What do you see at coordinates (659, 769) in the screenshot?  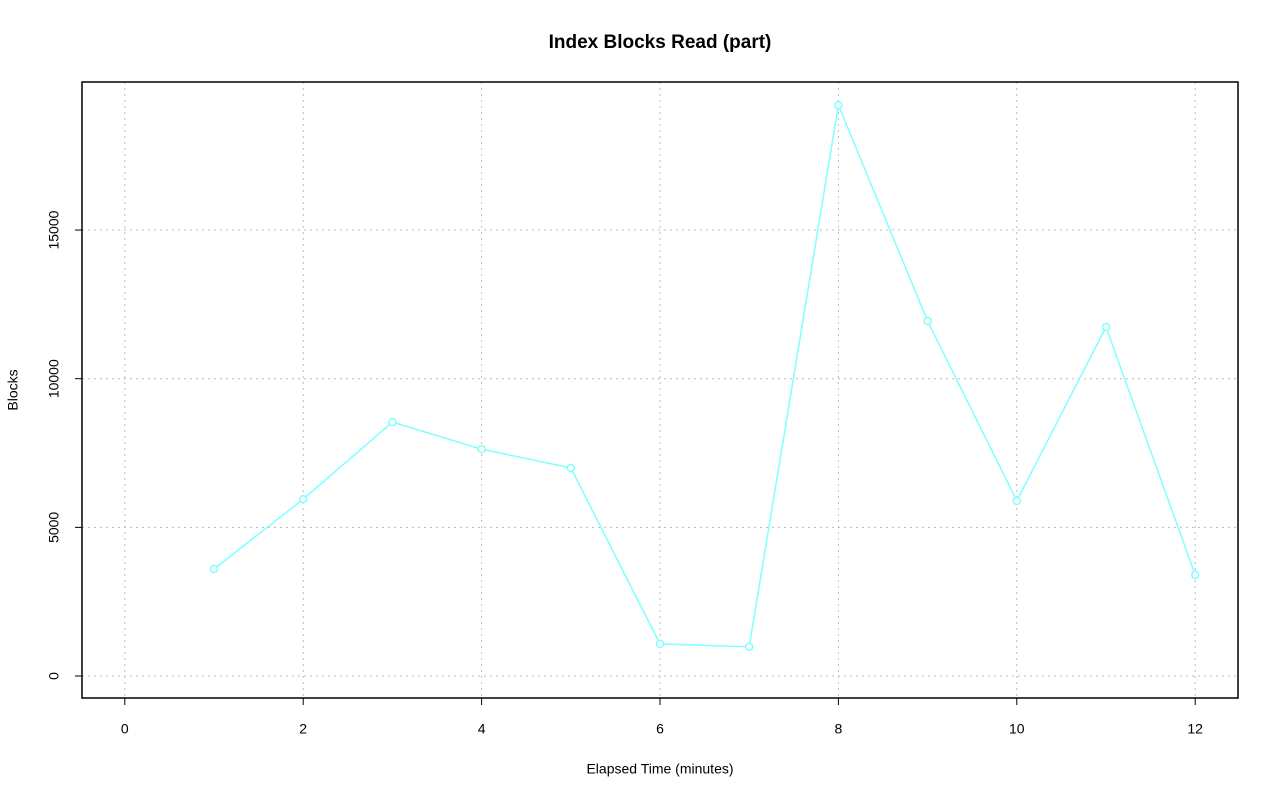 I see `x-axis-label: Elapsed Time (minutes)` at bounding box center [659, 769].